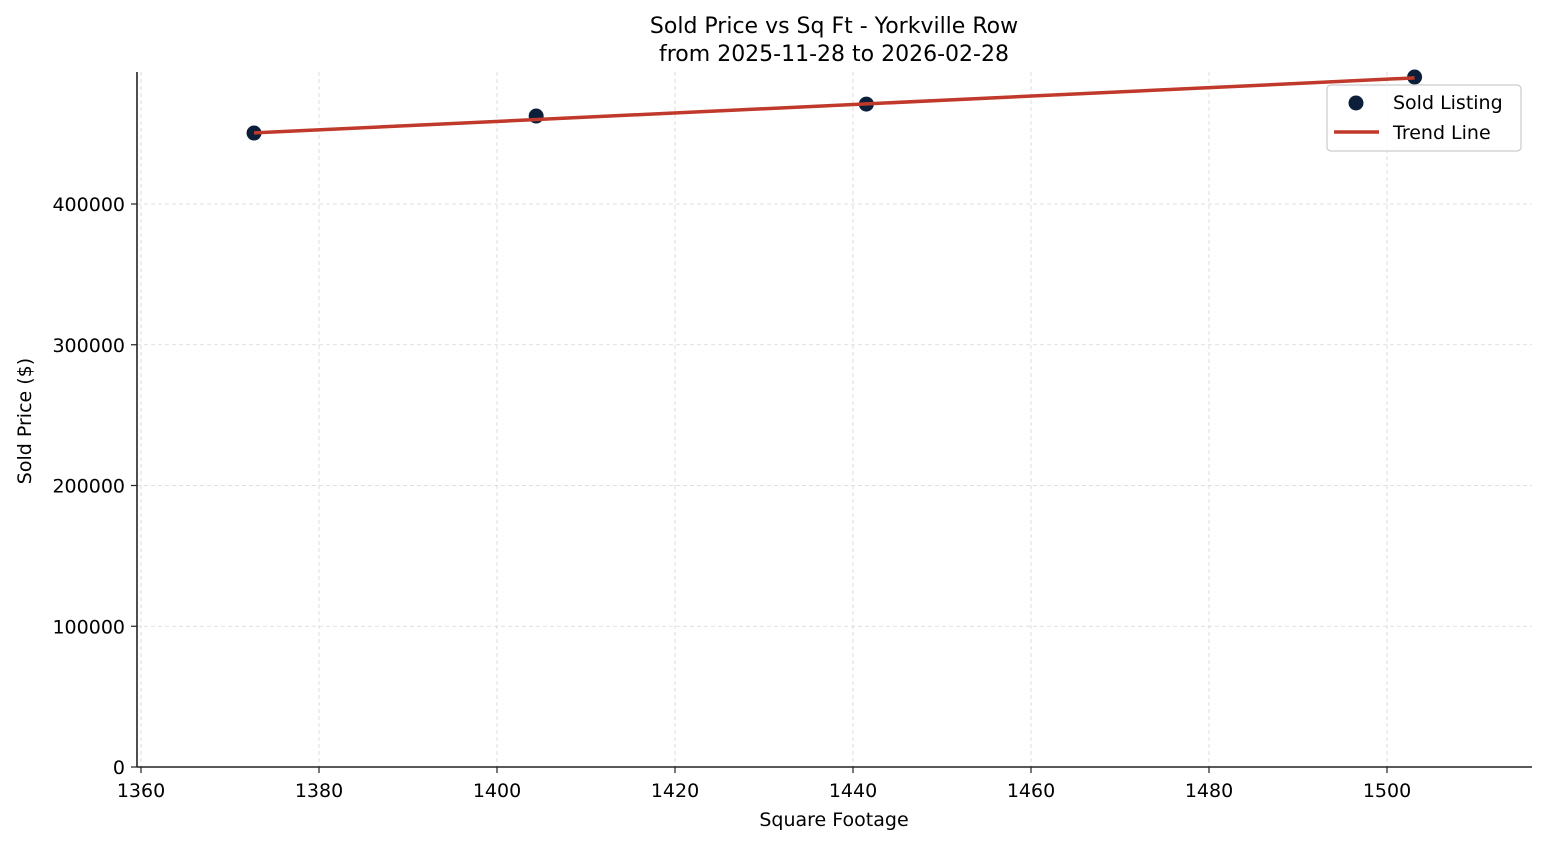 This screenshot has height=849, width=1547. Describe the element at coordinates (88, 627) in the screenshot. I see `y-tick-label: 100000` at that location.